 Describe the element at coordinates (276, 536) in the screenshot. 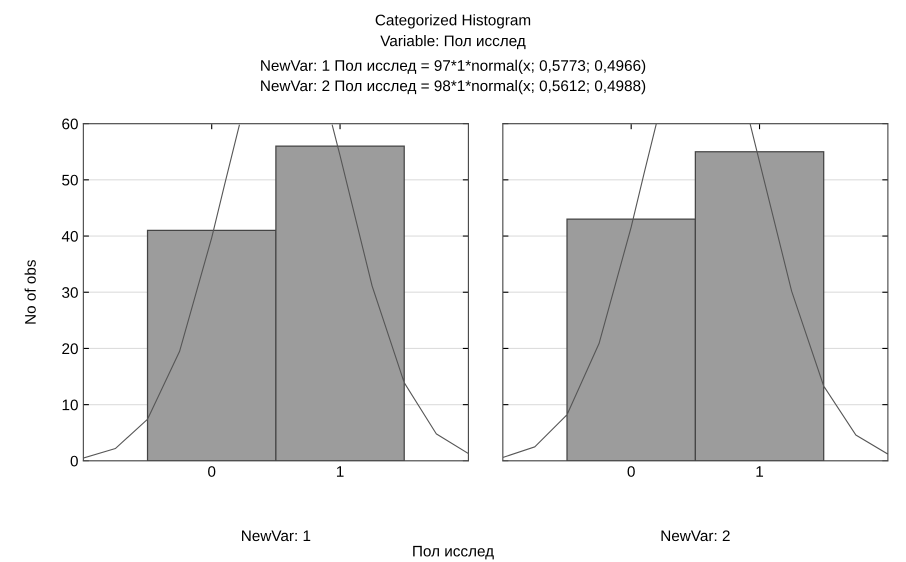

I see `x-axis-title: NewVar: 1` at that location.